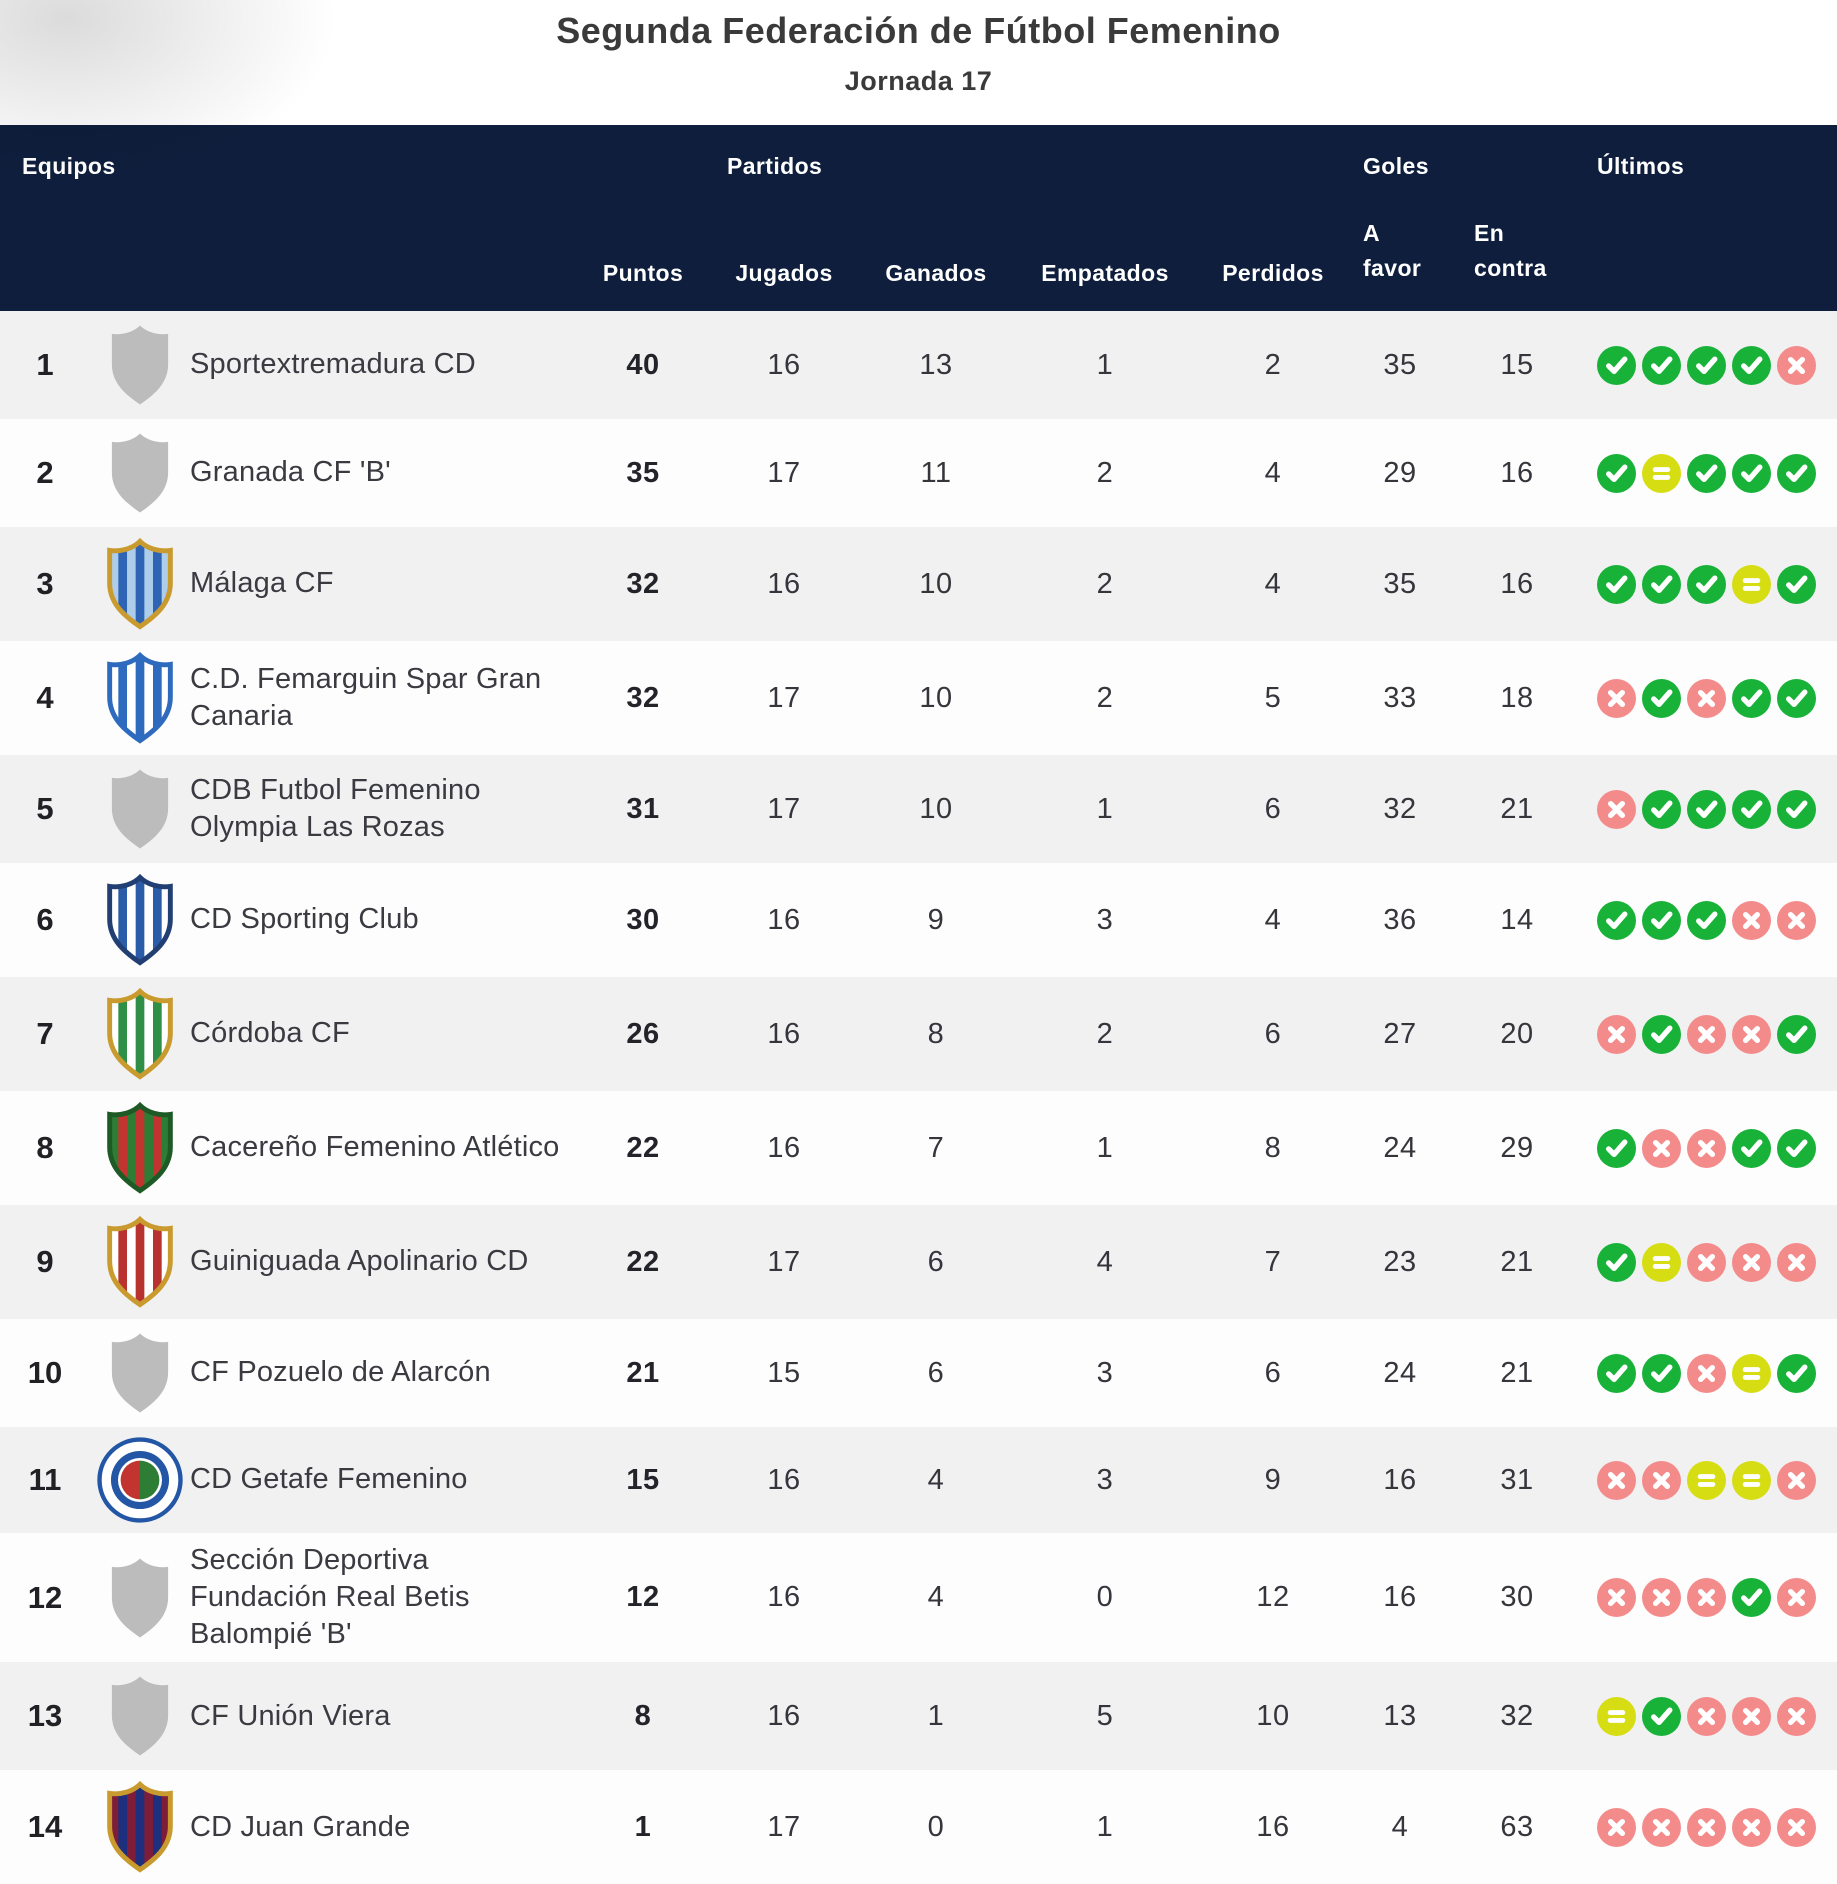  Describe the element at coordinates (329, 1479) in the screenshot. I see `team-name: CD Getafe Femenino` at that location.